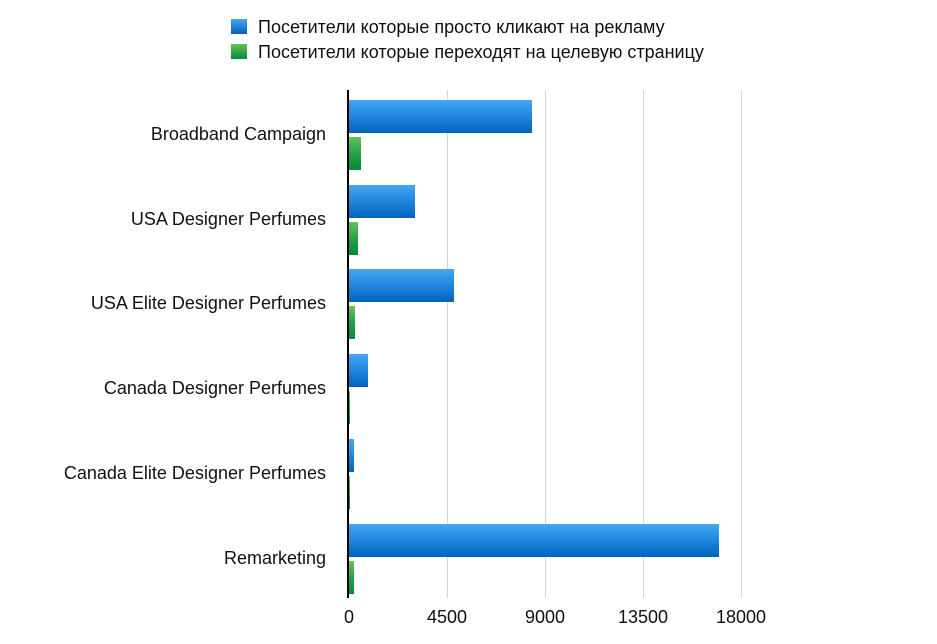 The height and width of the screenshot is (644, 937). I want to click on x-tick-label: 9000, so click(545, 617).